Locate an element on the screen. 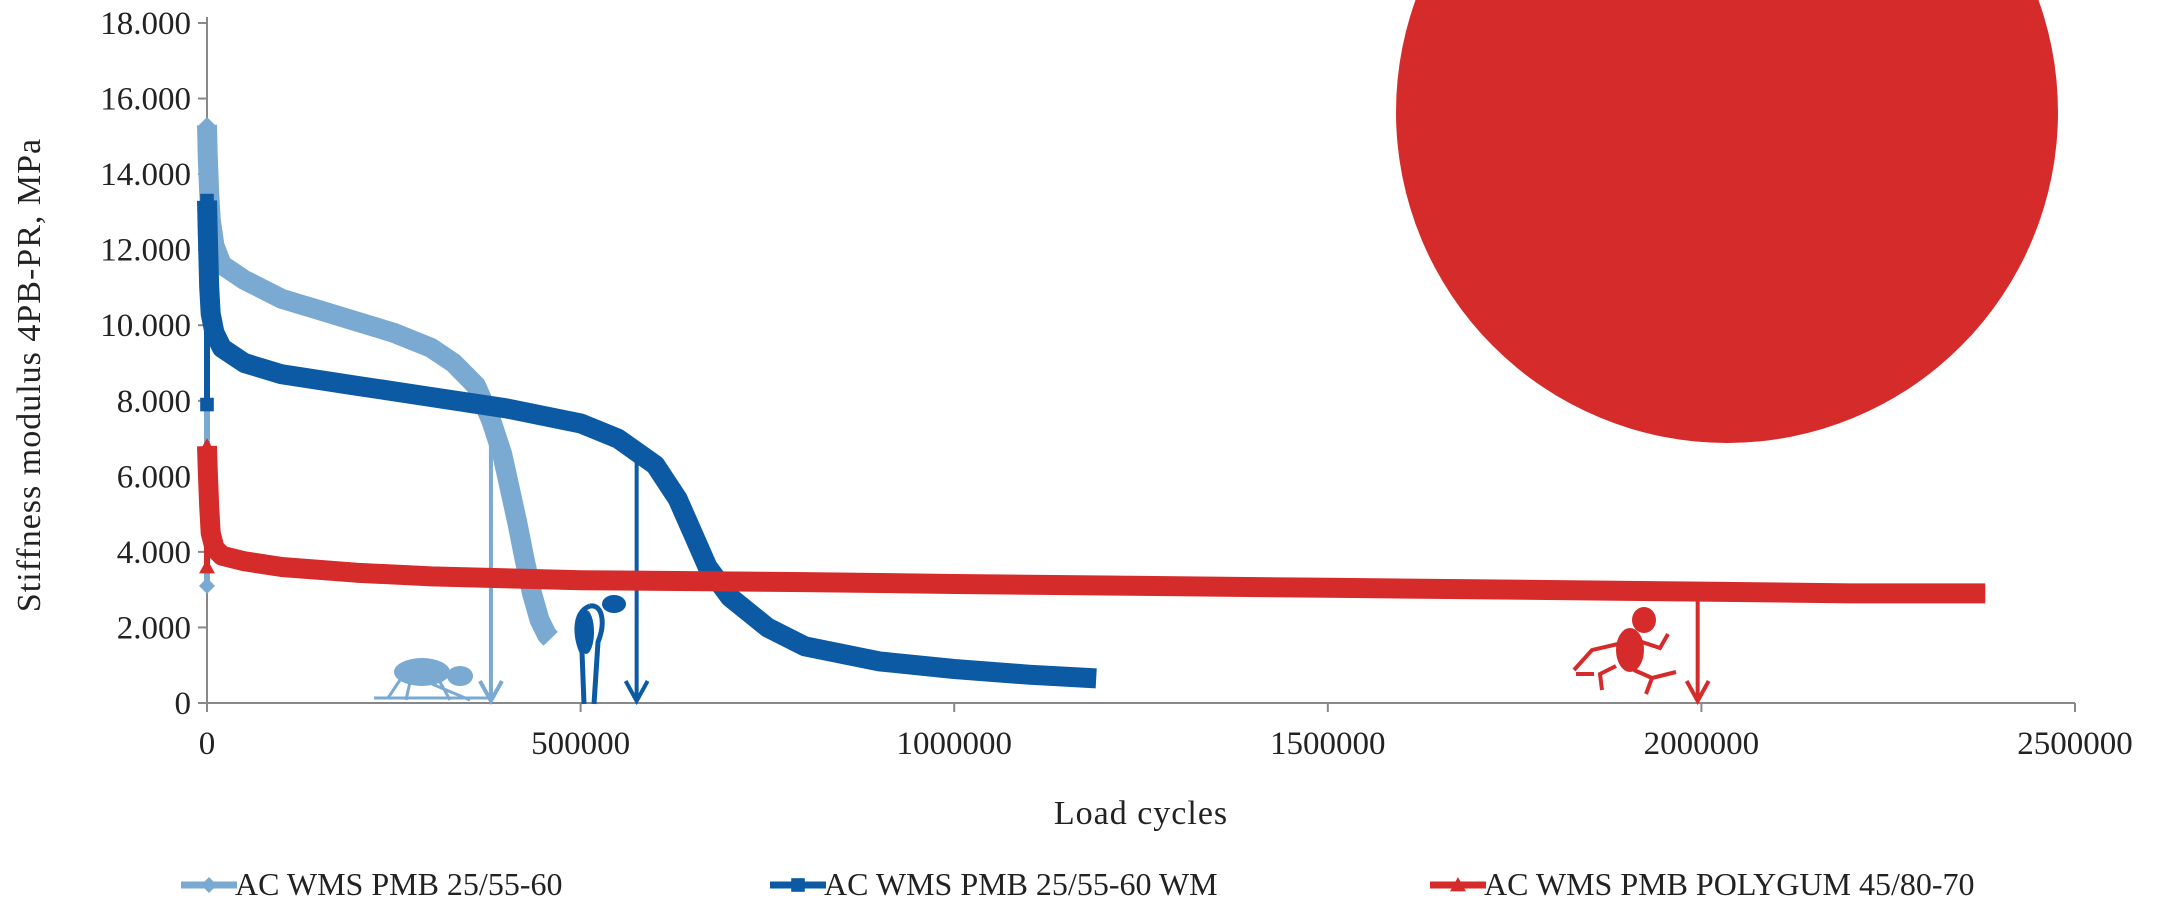 This screenshot has width=2157, height=913. legend-label: AC WMS PMB POLYGUM 45/80-70 is located at coordinates (1729, 884).